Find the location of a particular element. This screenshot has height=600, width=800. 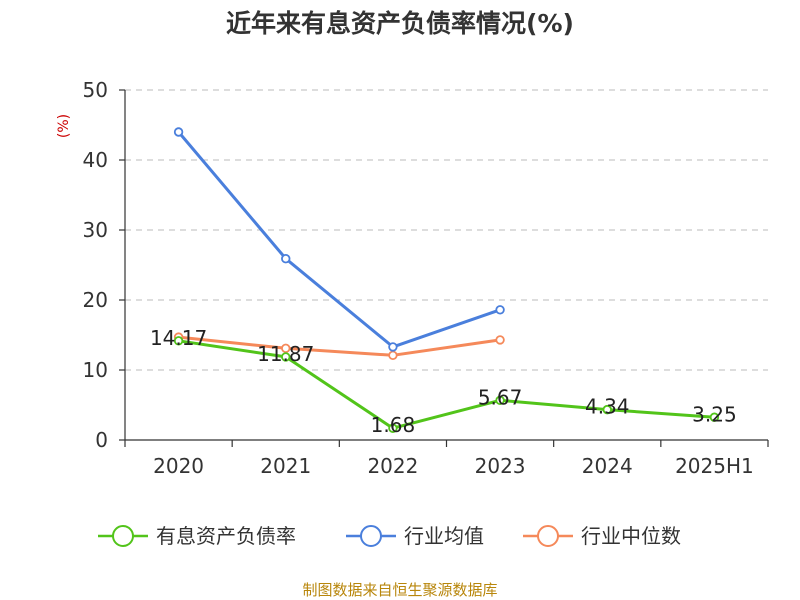

data-label: 11.87 is located at coordinates (285, 354).